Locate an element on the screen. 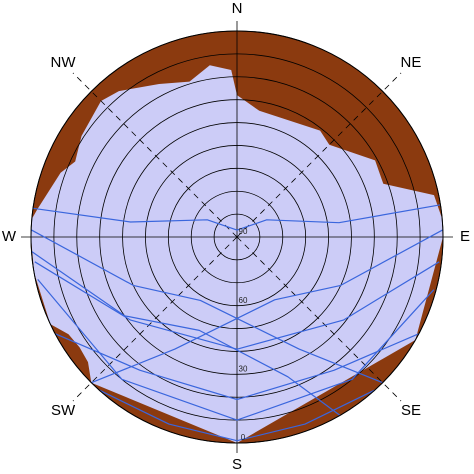  elevation-label: 60 is located at coordinates (243, 300).